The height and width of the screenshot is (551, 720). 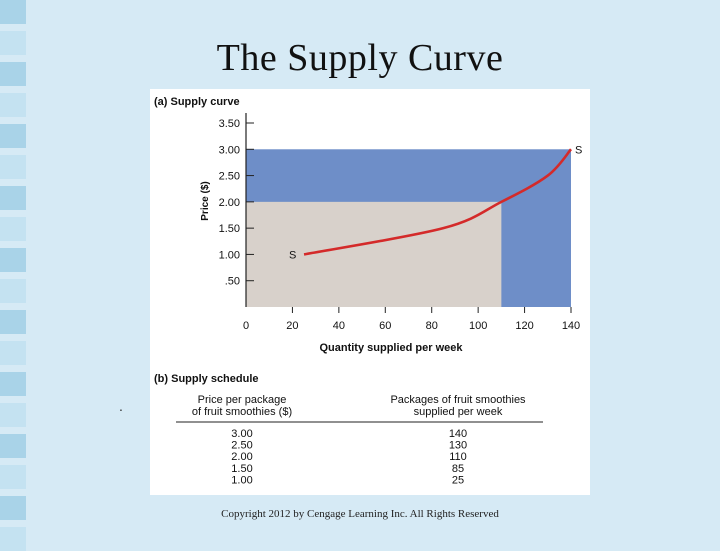 I want to click on decorative-stripe, so click(x=13, y=270).